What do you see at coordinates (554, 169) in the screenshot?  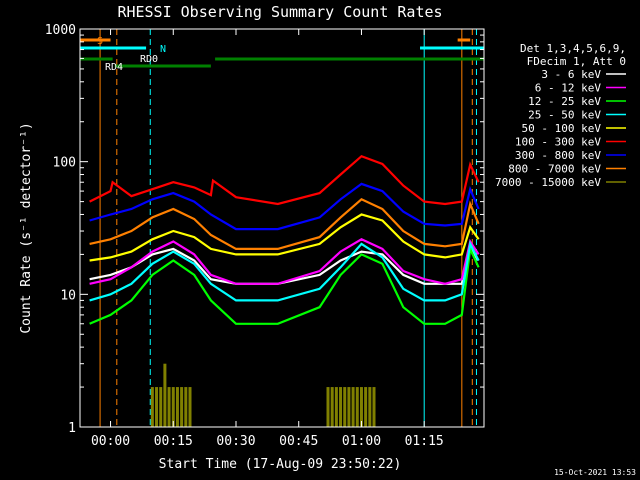 I see `legend-label-7: 800 - 7000 keV` at bounding box center [554, 169].